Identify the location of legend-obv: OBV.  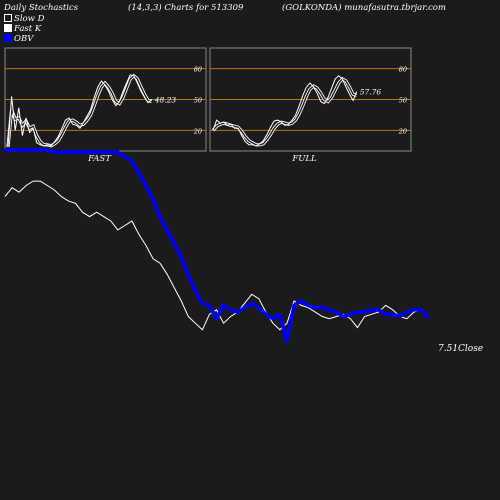
(18, 39).